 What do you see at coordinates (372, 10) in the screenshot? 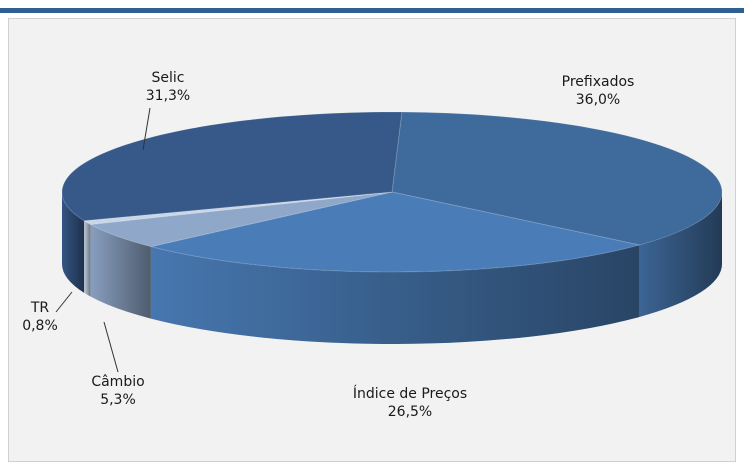
I see `top-rule` at bounding box center [372, 10].